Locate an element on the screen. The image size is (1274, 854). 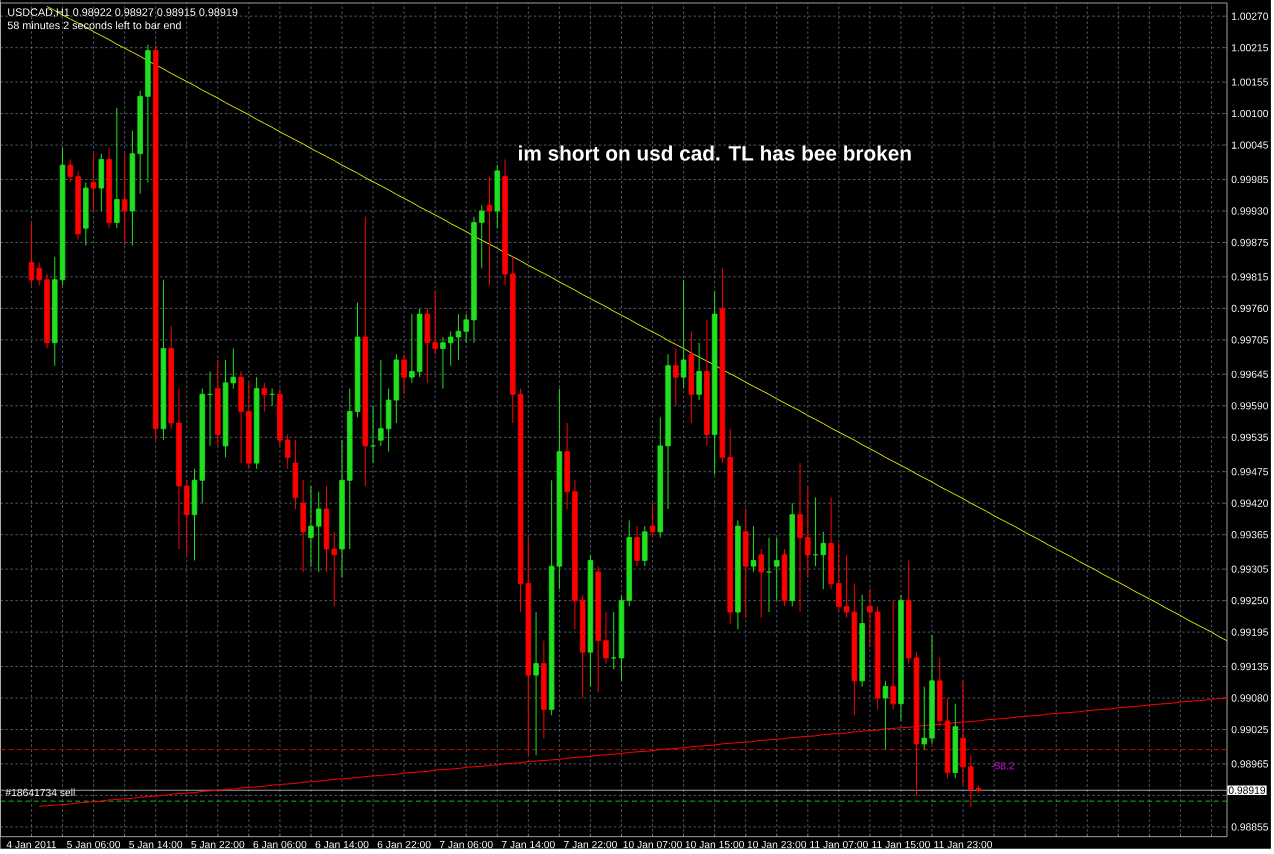
x-tick-label: 7 Jan 06:00 is located at coordinates (466, 845).